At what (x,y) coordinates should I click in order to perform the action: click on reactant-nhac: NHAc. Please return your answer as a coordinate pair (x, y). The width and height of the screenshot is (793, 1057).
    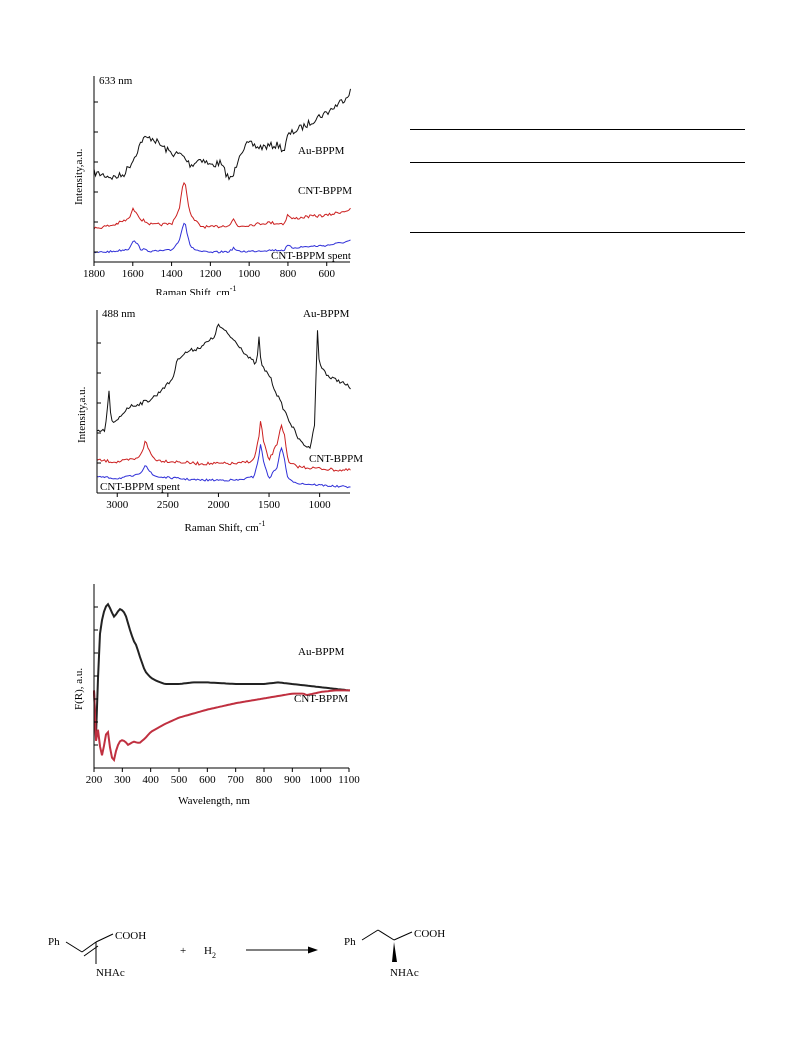
    Looking at the image, I should click on (110, 973).